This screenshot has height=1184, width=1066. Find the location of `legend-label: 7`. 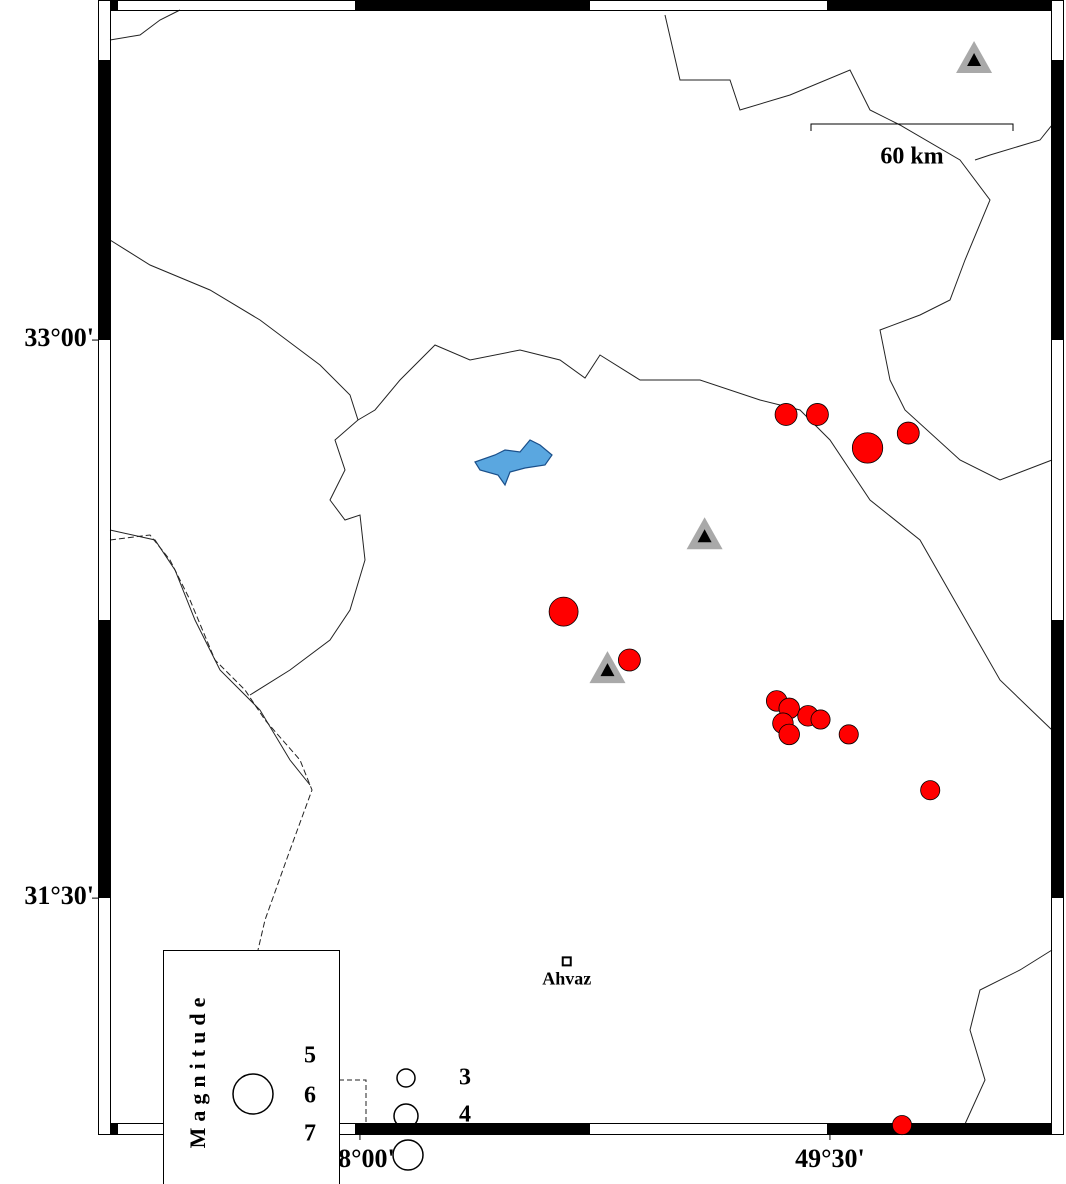

legend-label: 7 is located at coordinates (310, 1134).